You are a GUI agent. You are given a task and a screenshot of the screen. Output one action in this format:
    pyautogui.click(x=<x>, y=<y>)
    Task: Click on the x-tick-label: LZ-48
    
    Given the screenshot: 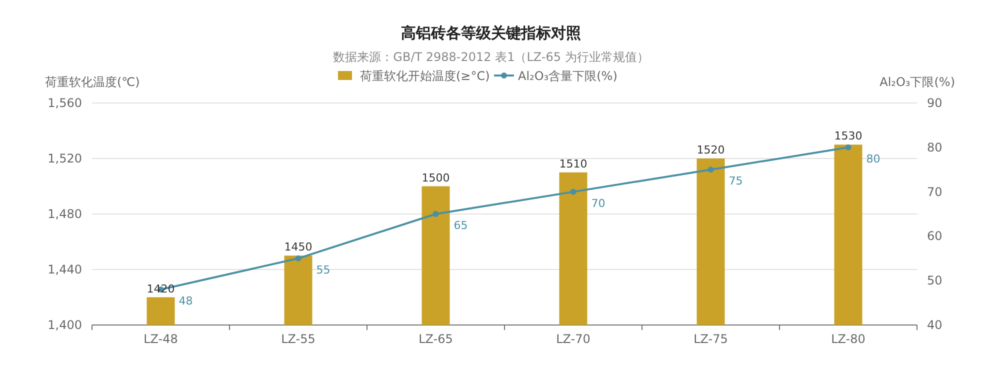 What is the action you would take?
    pyautogui.click(x=161, y=339)
    